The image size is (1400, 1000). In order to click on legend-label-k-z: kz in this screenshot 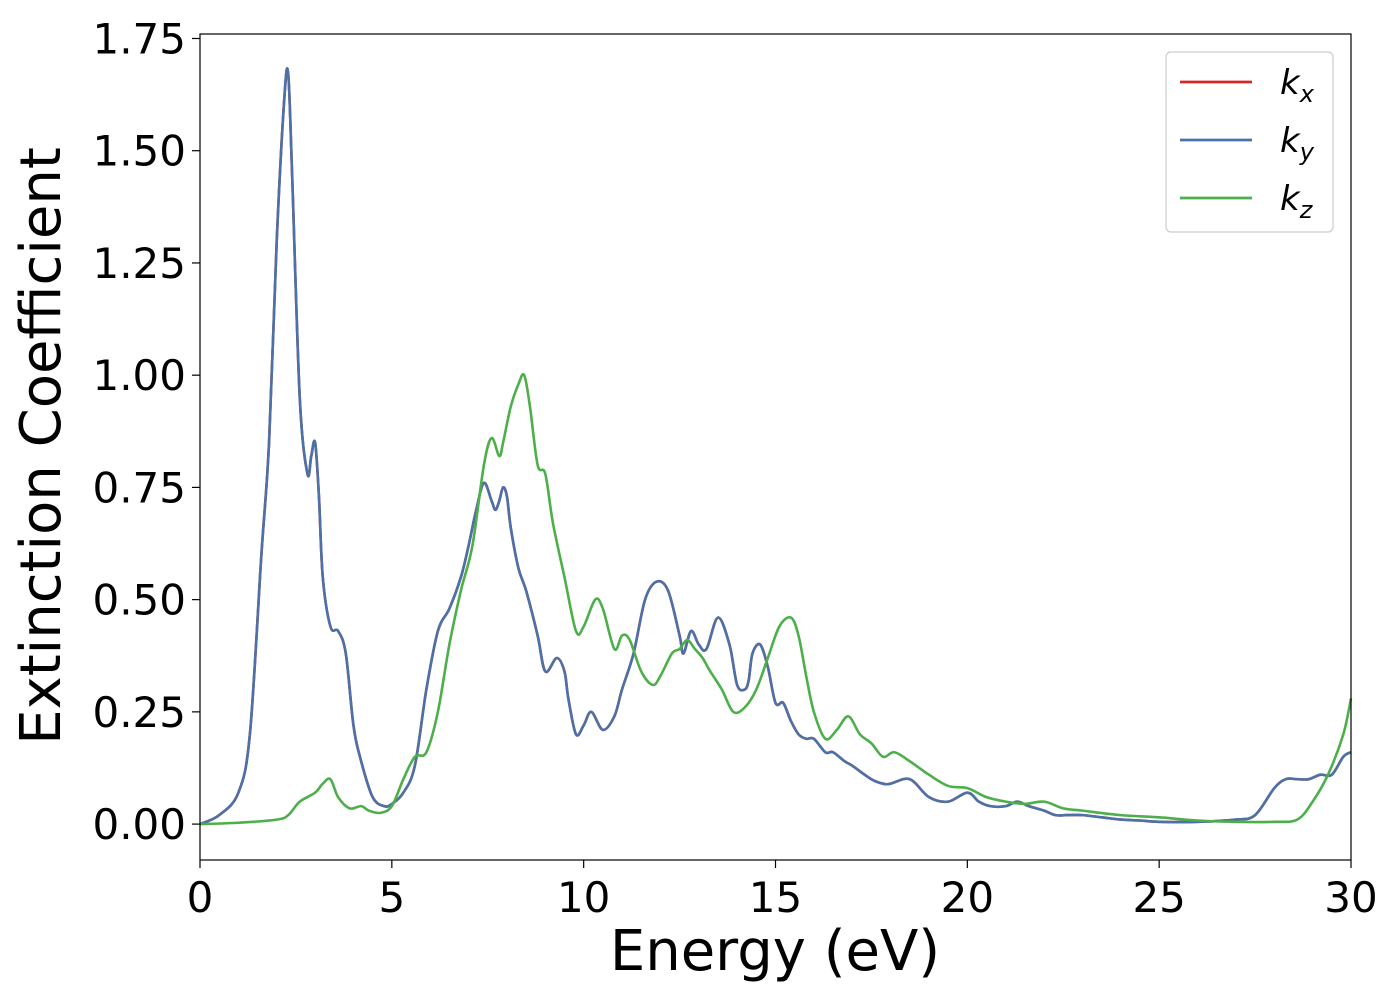, I will do `click(1297, 201)`.